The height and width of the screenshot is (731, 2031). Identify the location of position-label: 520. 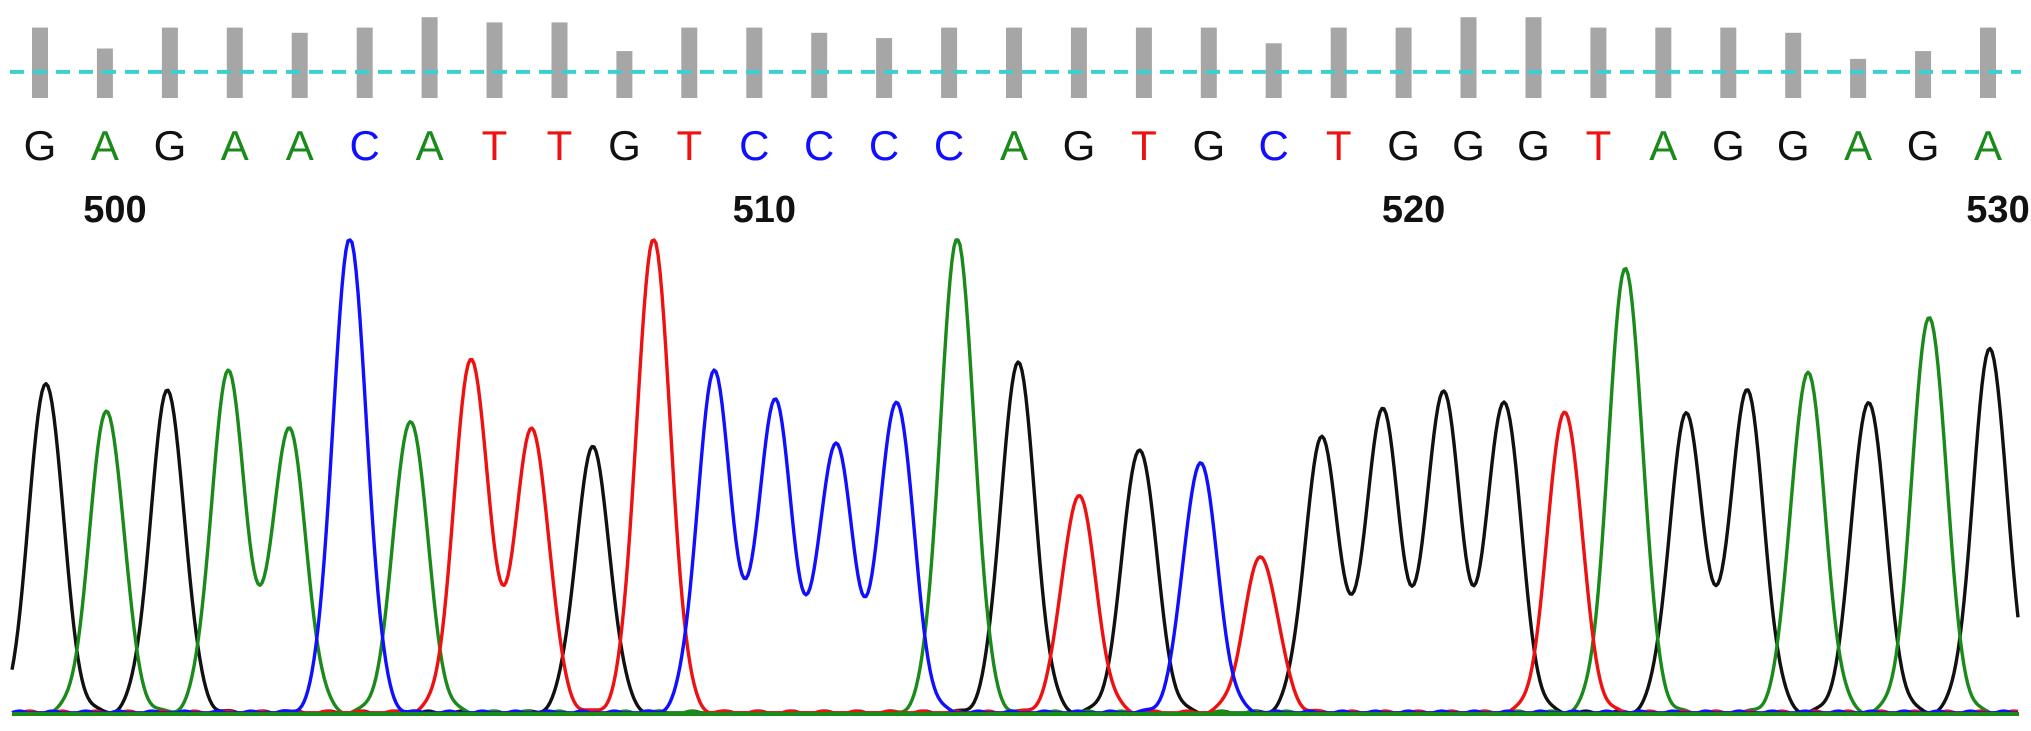
(1413, 210).